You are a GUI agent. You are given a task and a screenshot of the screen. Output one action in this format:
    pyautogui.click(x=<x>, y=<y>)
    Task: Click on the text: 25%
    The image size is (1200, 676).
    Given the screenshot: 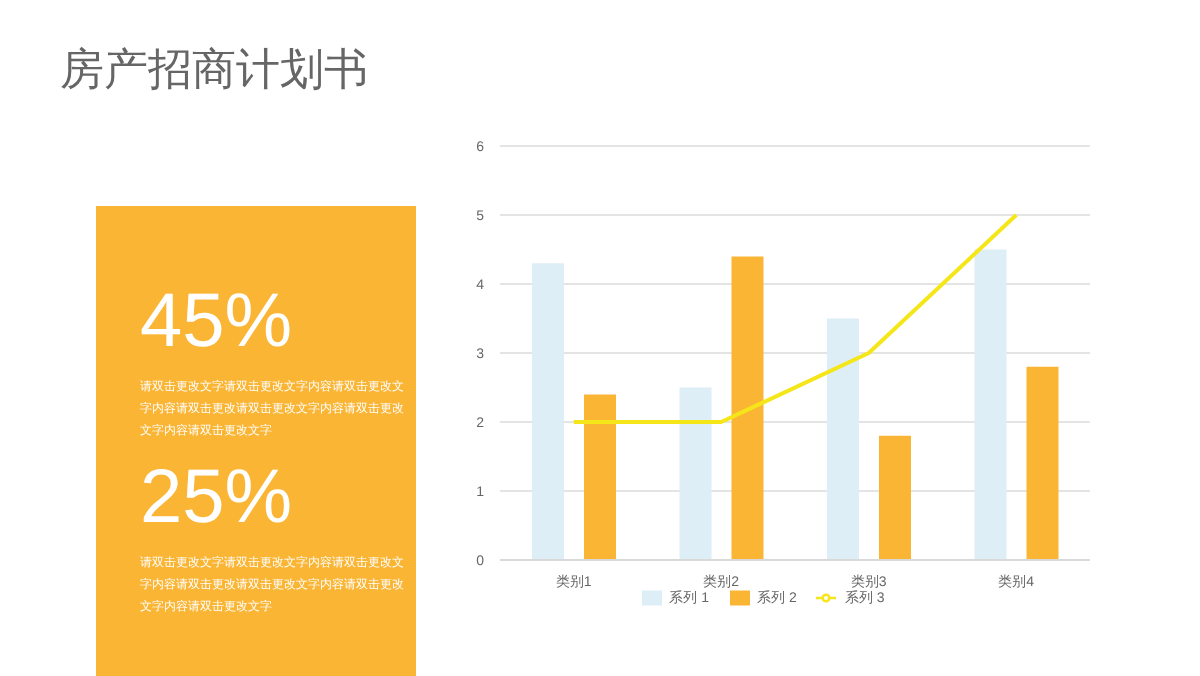 What is the action you would take?
    pyautogui.click(x=217, y=498)
    